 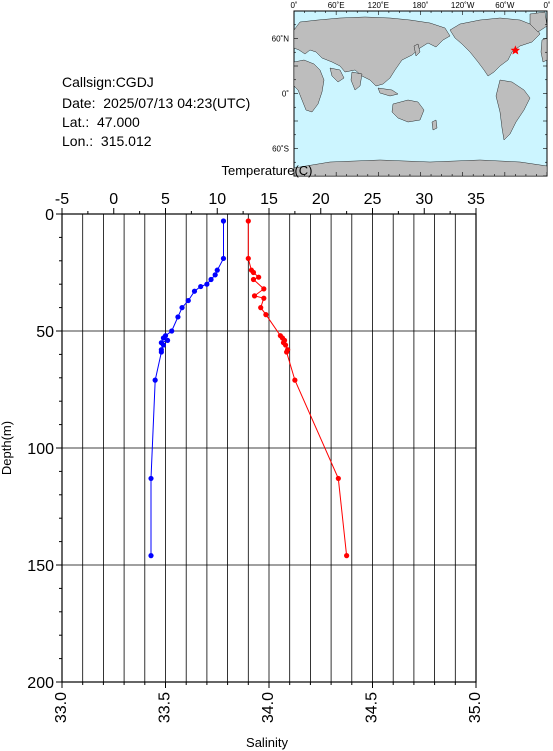 I want to click on new-zealand-shape, so click(x=434, y=125).